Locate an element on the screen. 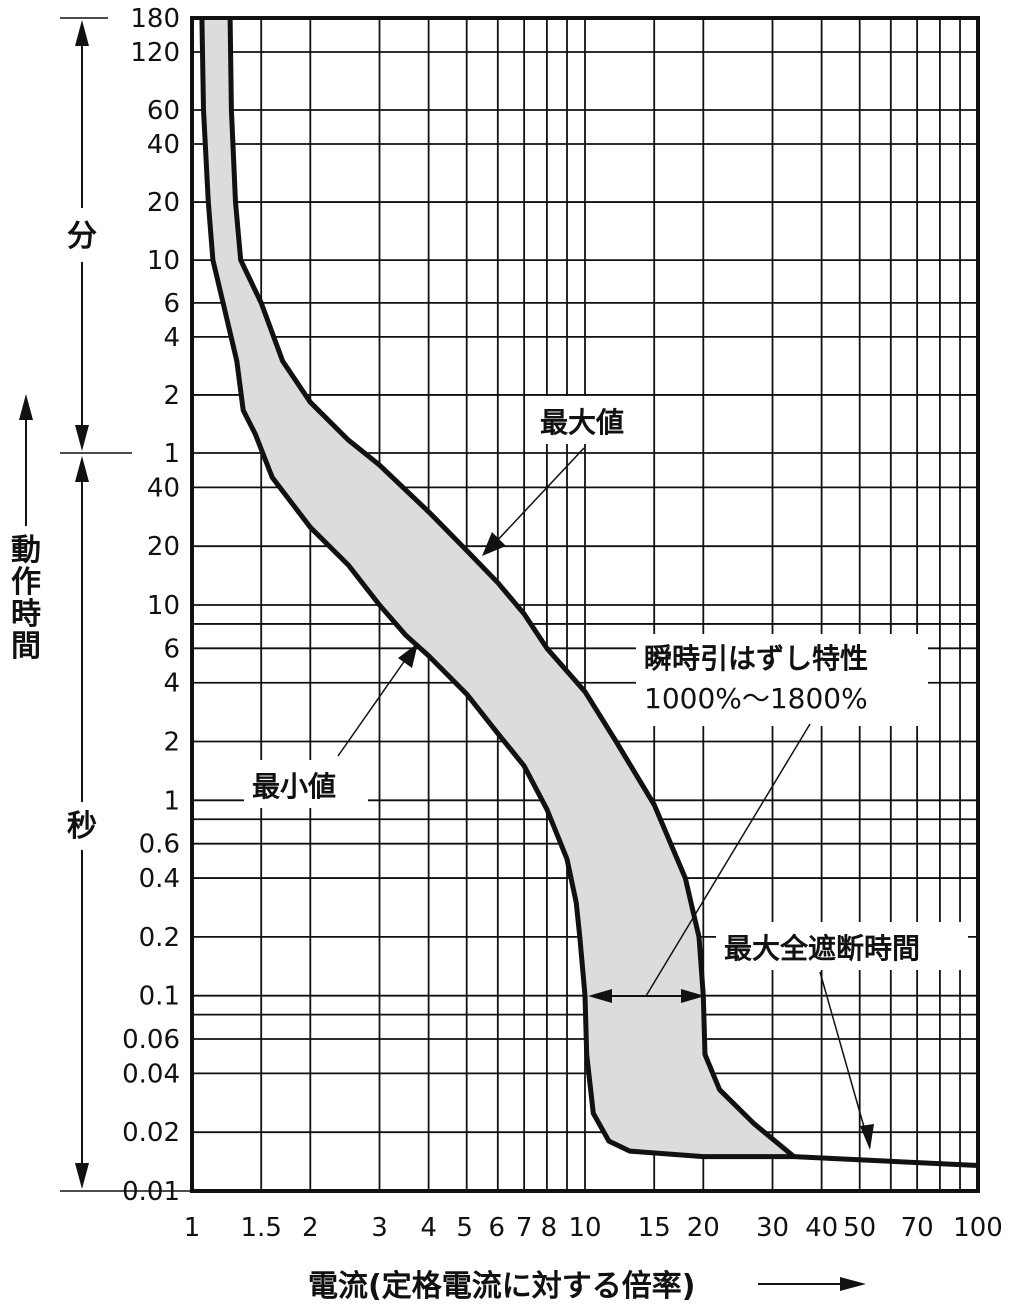 The width and height of the screenshot is (1024, 1315). interrupt-label-bg is located at coordinates (842, 946).